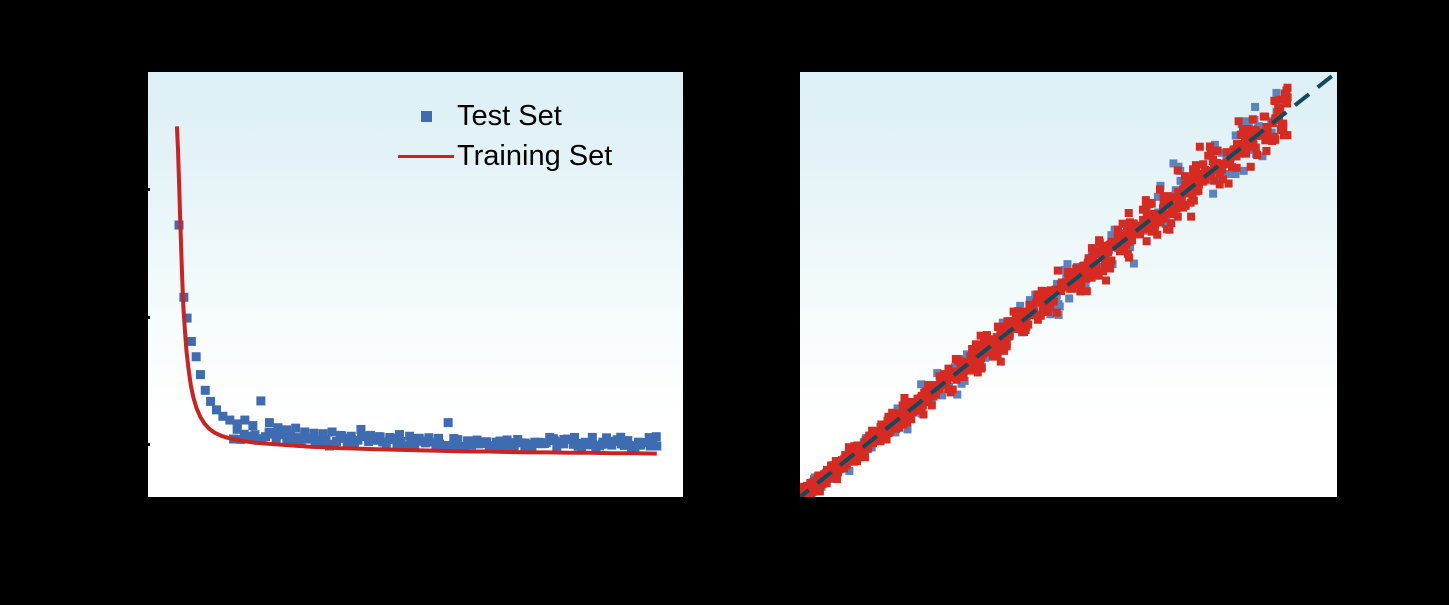  I want to click on legend-label-test-set: Test Set, so click(509, 115).